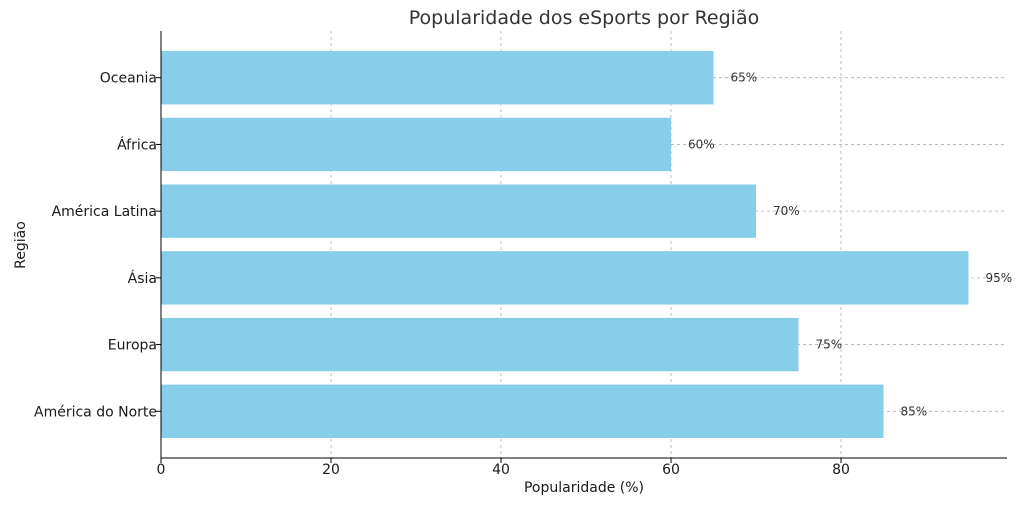 This screenshot has height=505, width=1024. What do you see at coordinates (128, 79) in the screenshot?
I see `y-tick-label: Oceania` at bounding box center [128, 79].